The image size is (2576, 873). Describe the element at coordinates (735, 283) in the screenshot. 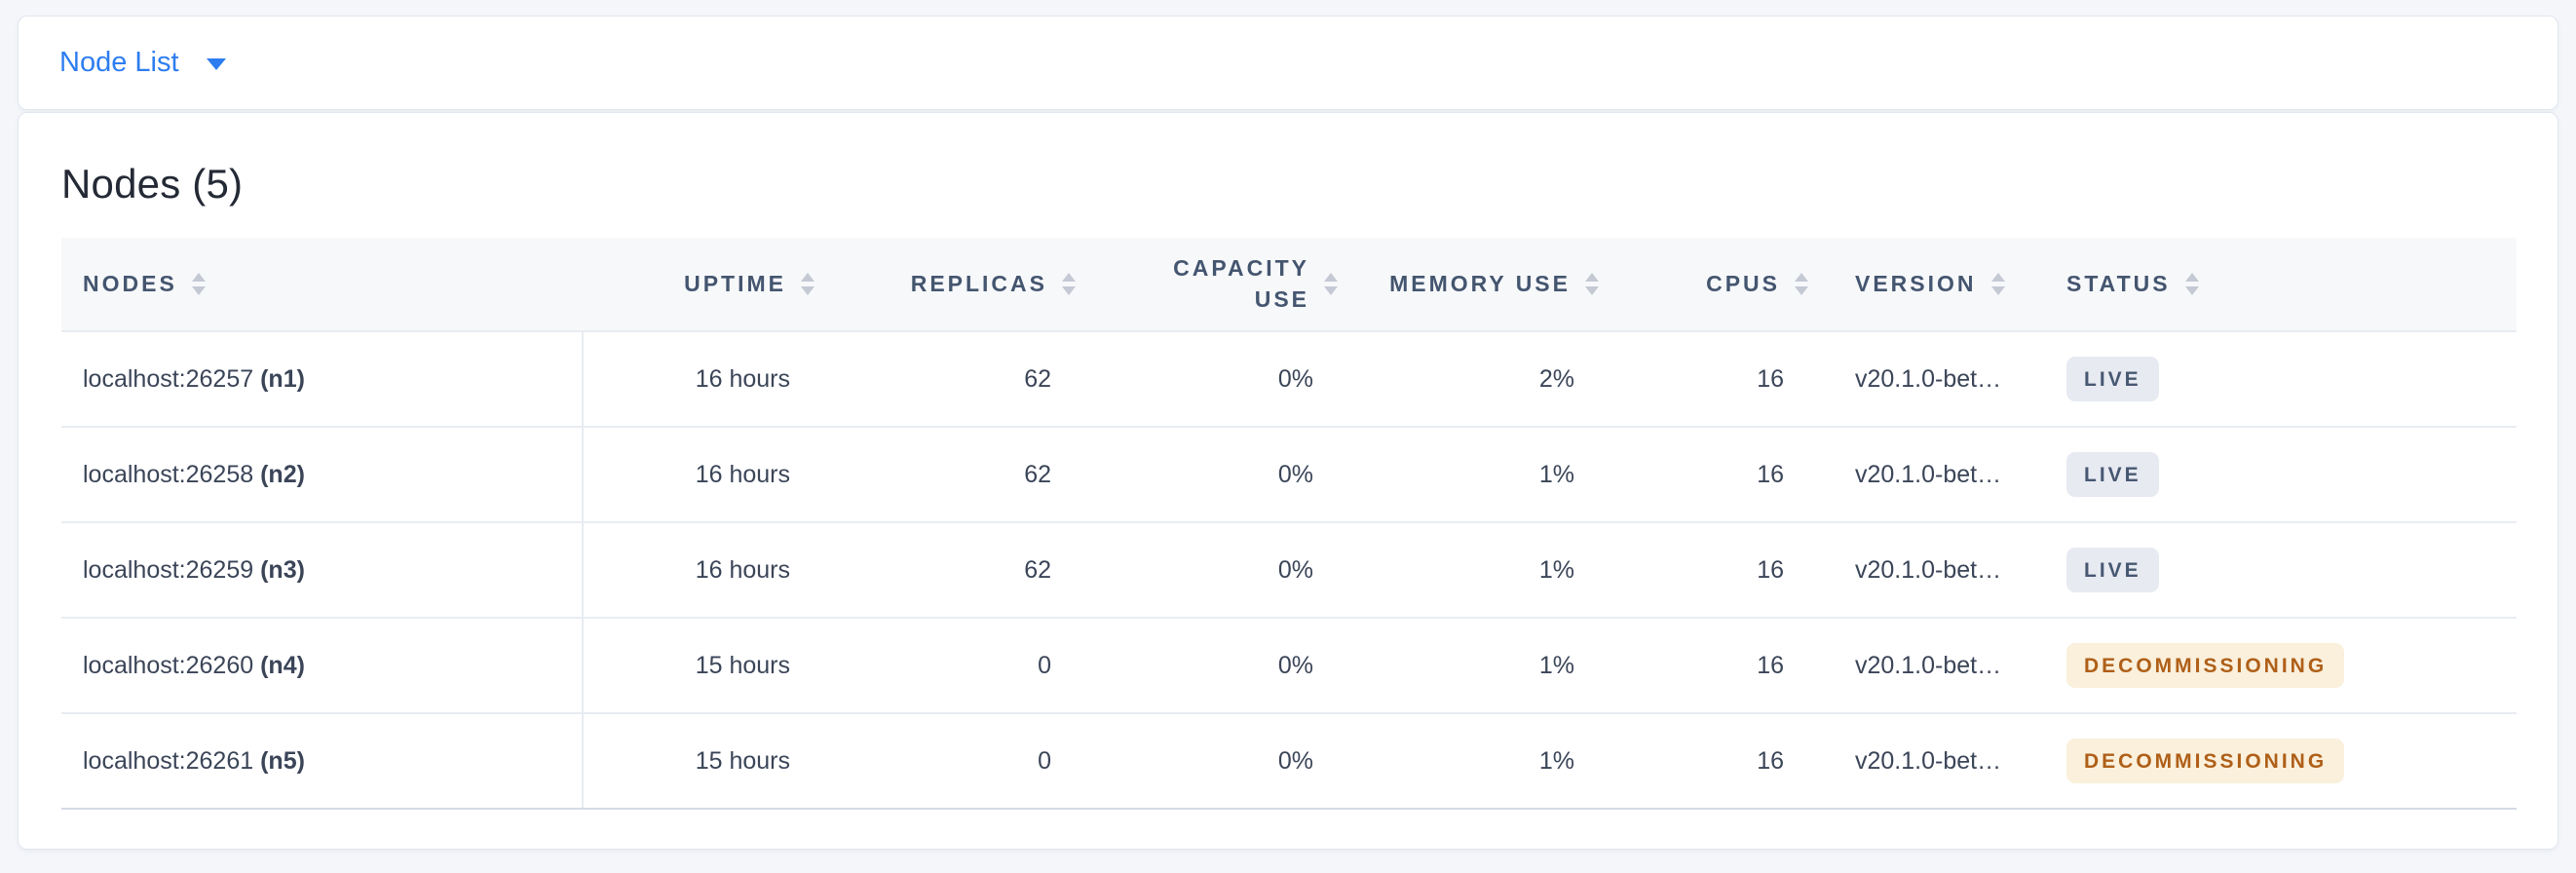

I see `column-label: UPTIME` at that location.